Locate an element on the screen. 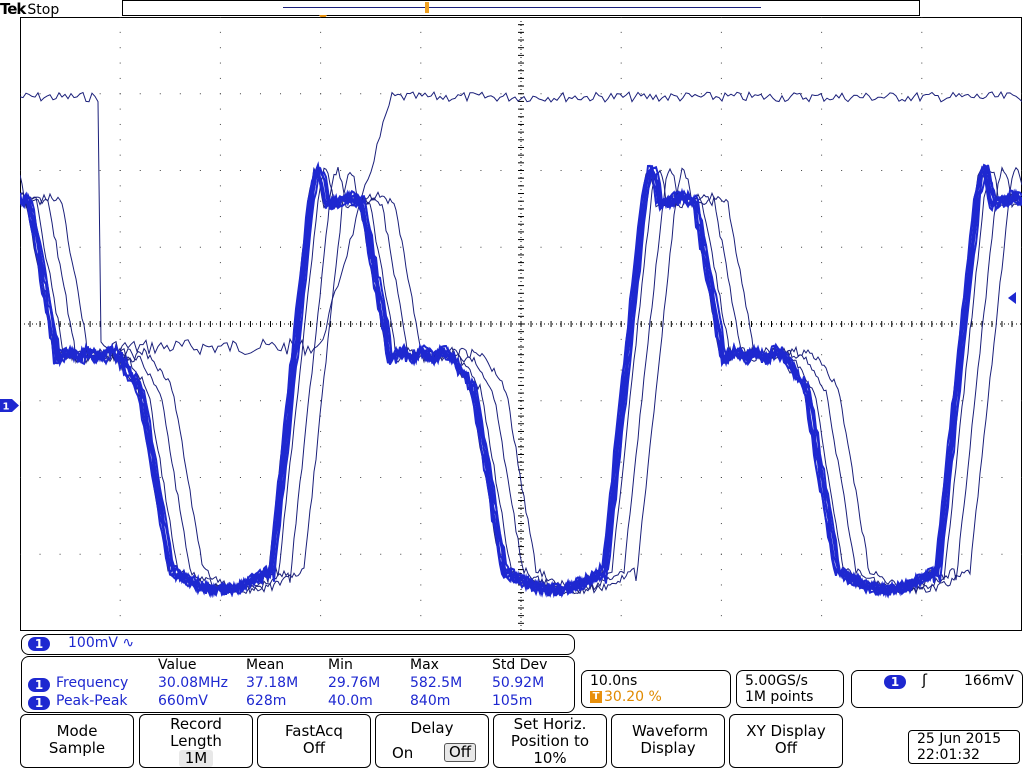 The image size is (1024, 768). meas-row-2-name: Peak-Peak is located at coordinates (92, 701).